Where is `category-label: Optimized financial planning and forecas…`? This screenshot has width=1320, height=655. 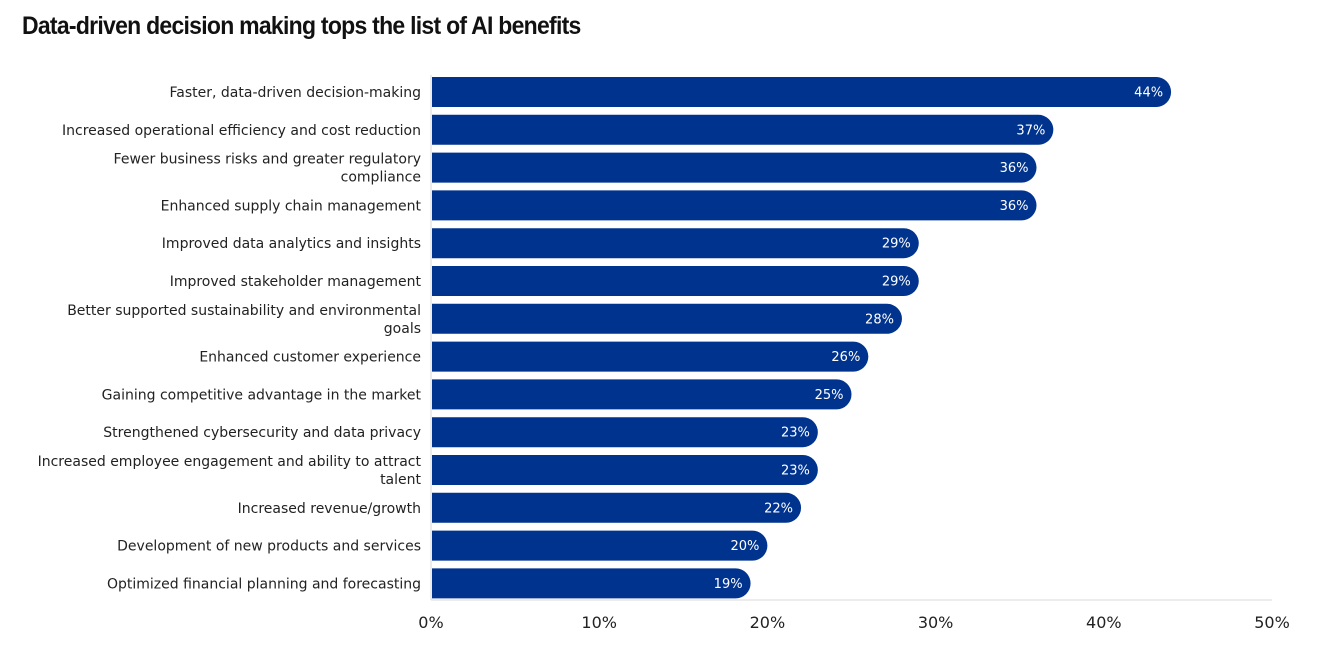
category-label: Optimized financial planning and forecas… is located at coordinates (264, 584).